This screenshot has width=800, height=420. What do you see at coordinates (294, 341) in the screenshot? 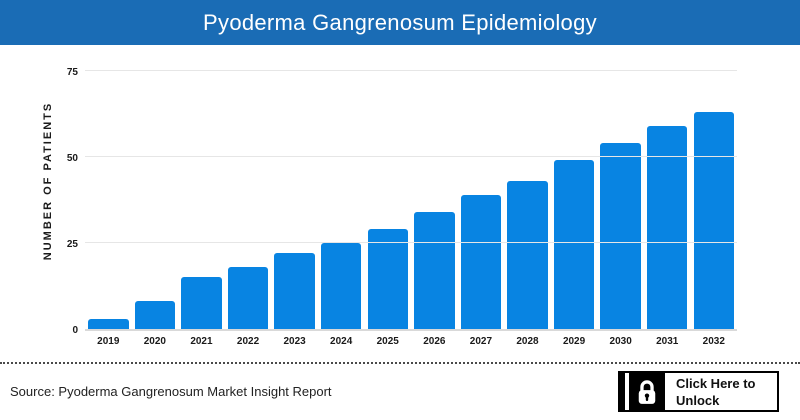
I see `x-tick-label-2023: 2023` at bounding box center [294, 341].